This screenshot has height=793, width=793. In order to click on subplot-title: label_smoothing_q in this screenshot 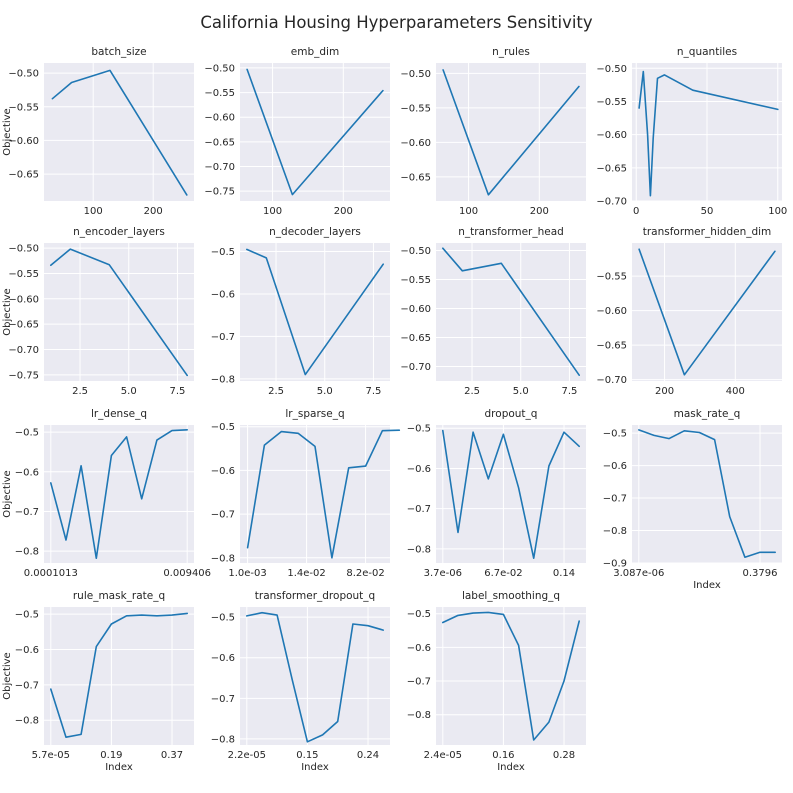, I will do `click(511, 596)`.